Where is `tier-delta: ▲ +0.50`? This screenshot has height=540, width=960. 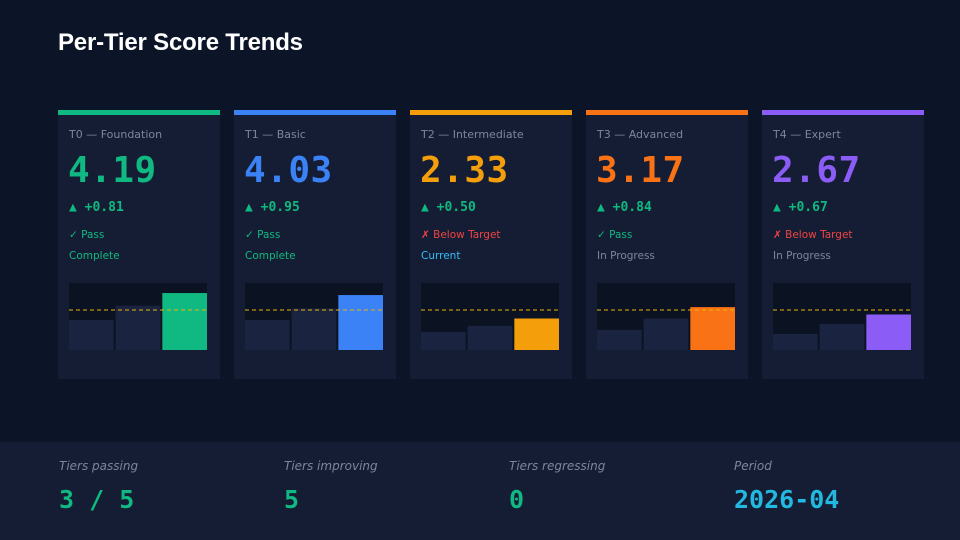 tier-delta: ▲ +0.50 is located at coordinates (448, 207).